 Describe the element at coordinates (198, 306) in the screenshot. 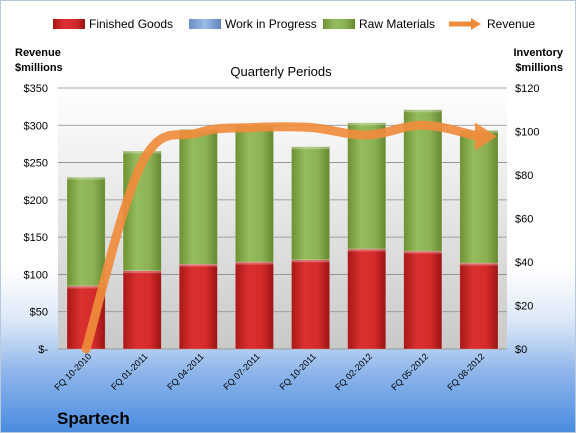

I see `bar-finished-goods-fq-04-2011` at that location.